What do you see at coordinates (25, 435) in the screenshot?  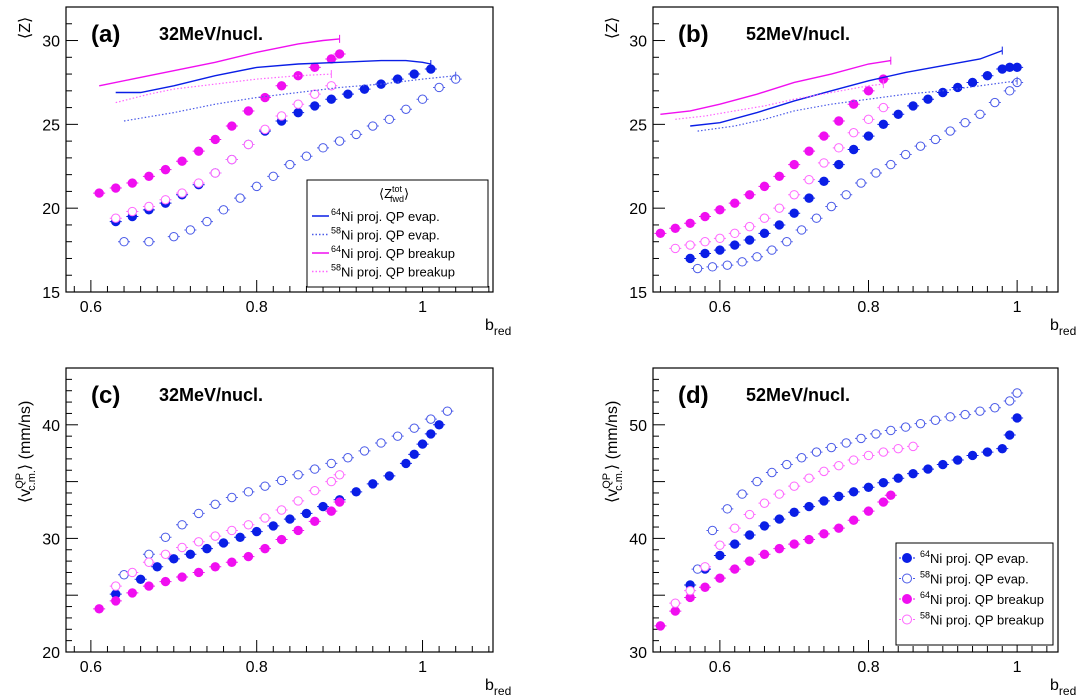 I see `y-axis-title-end: ⟩ (mm/ns)` at bounding box center [25, 435].